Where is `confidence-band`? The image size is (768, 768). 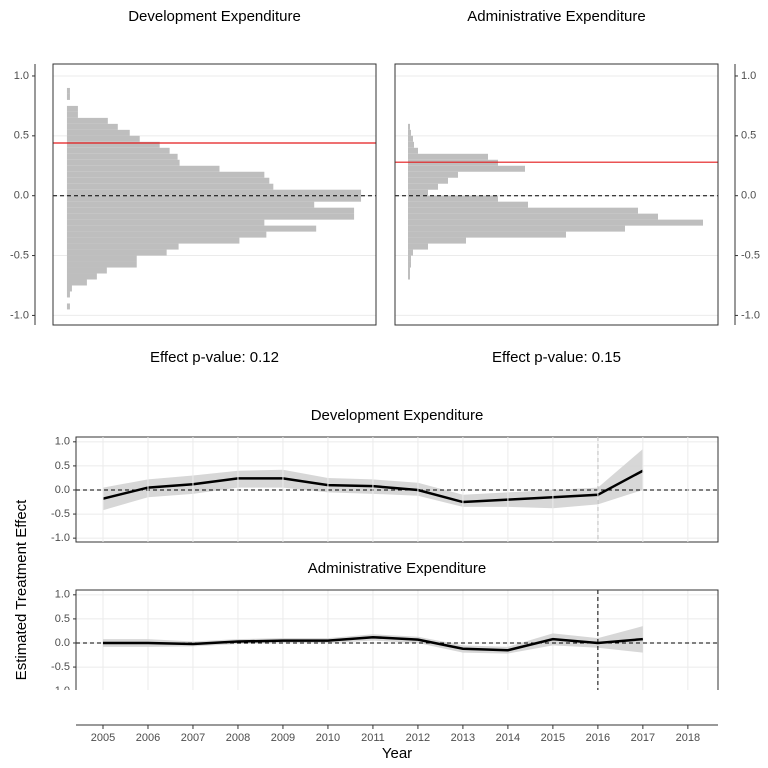
confidence-band is located at coordinates (372, 640).